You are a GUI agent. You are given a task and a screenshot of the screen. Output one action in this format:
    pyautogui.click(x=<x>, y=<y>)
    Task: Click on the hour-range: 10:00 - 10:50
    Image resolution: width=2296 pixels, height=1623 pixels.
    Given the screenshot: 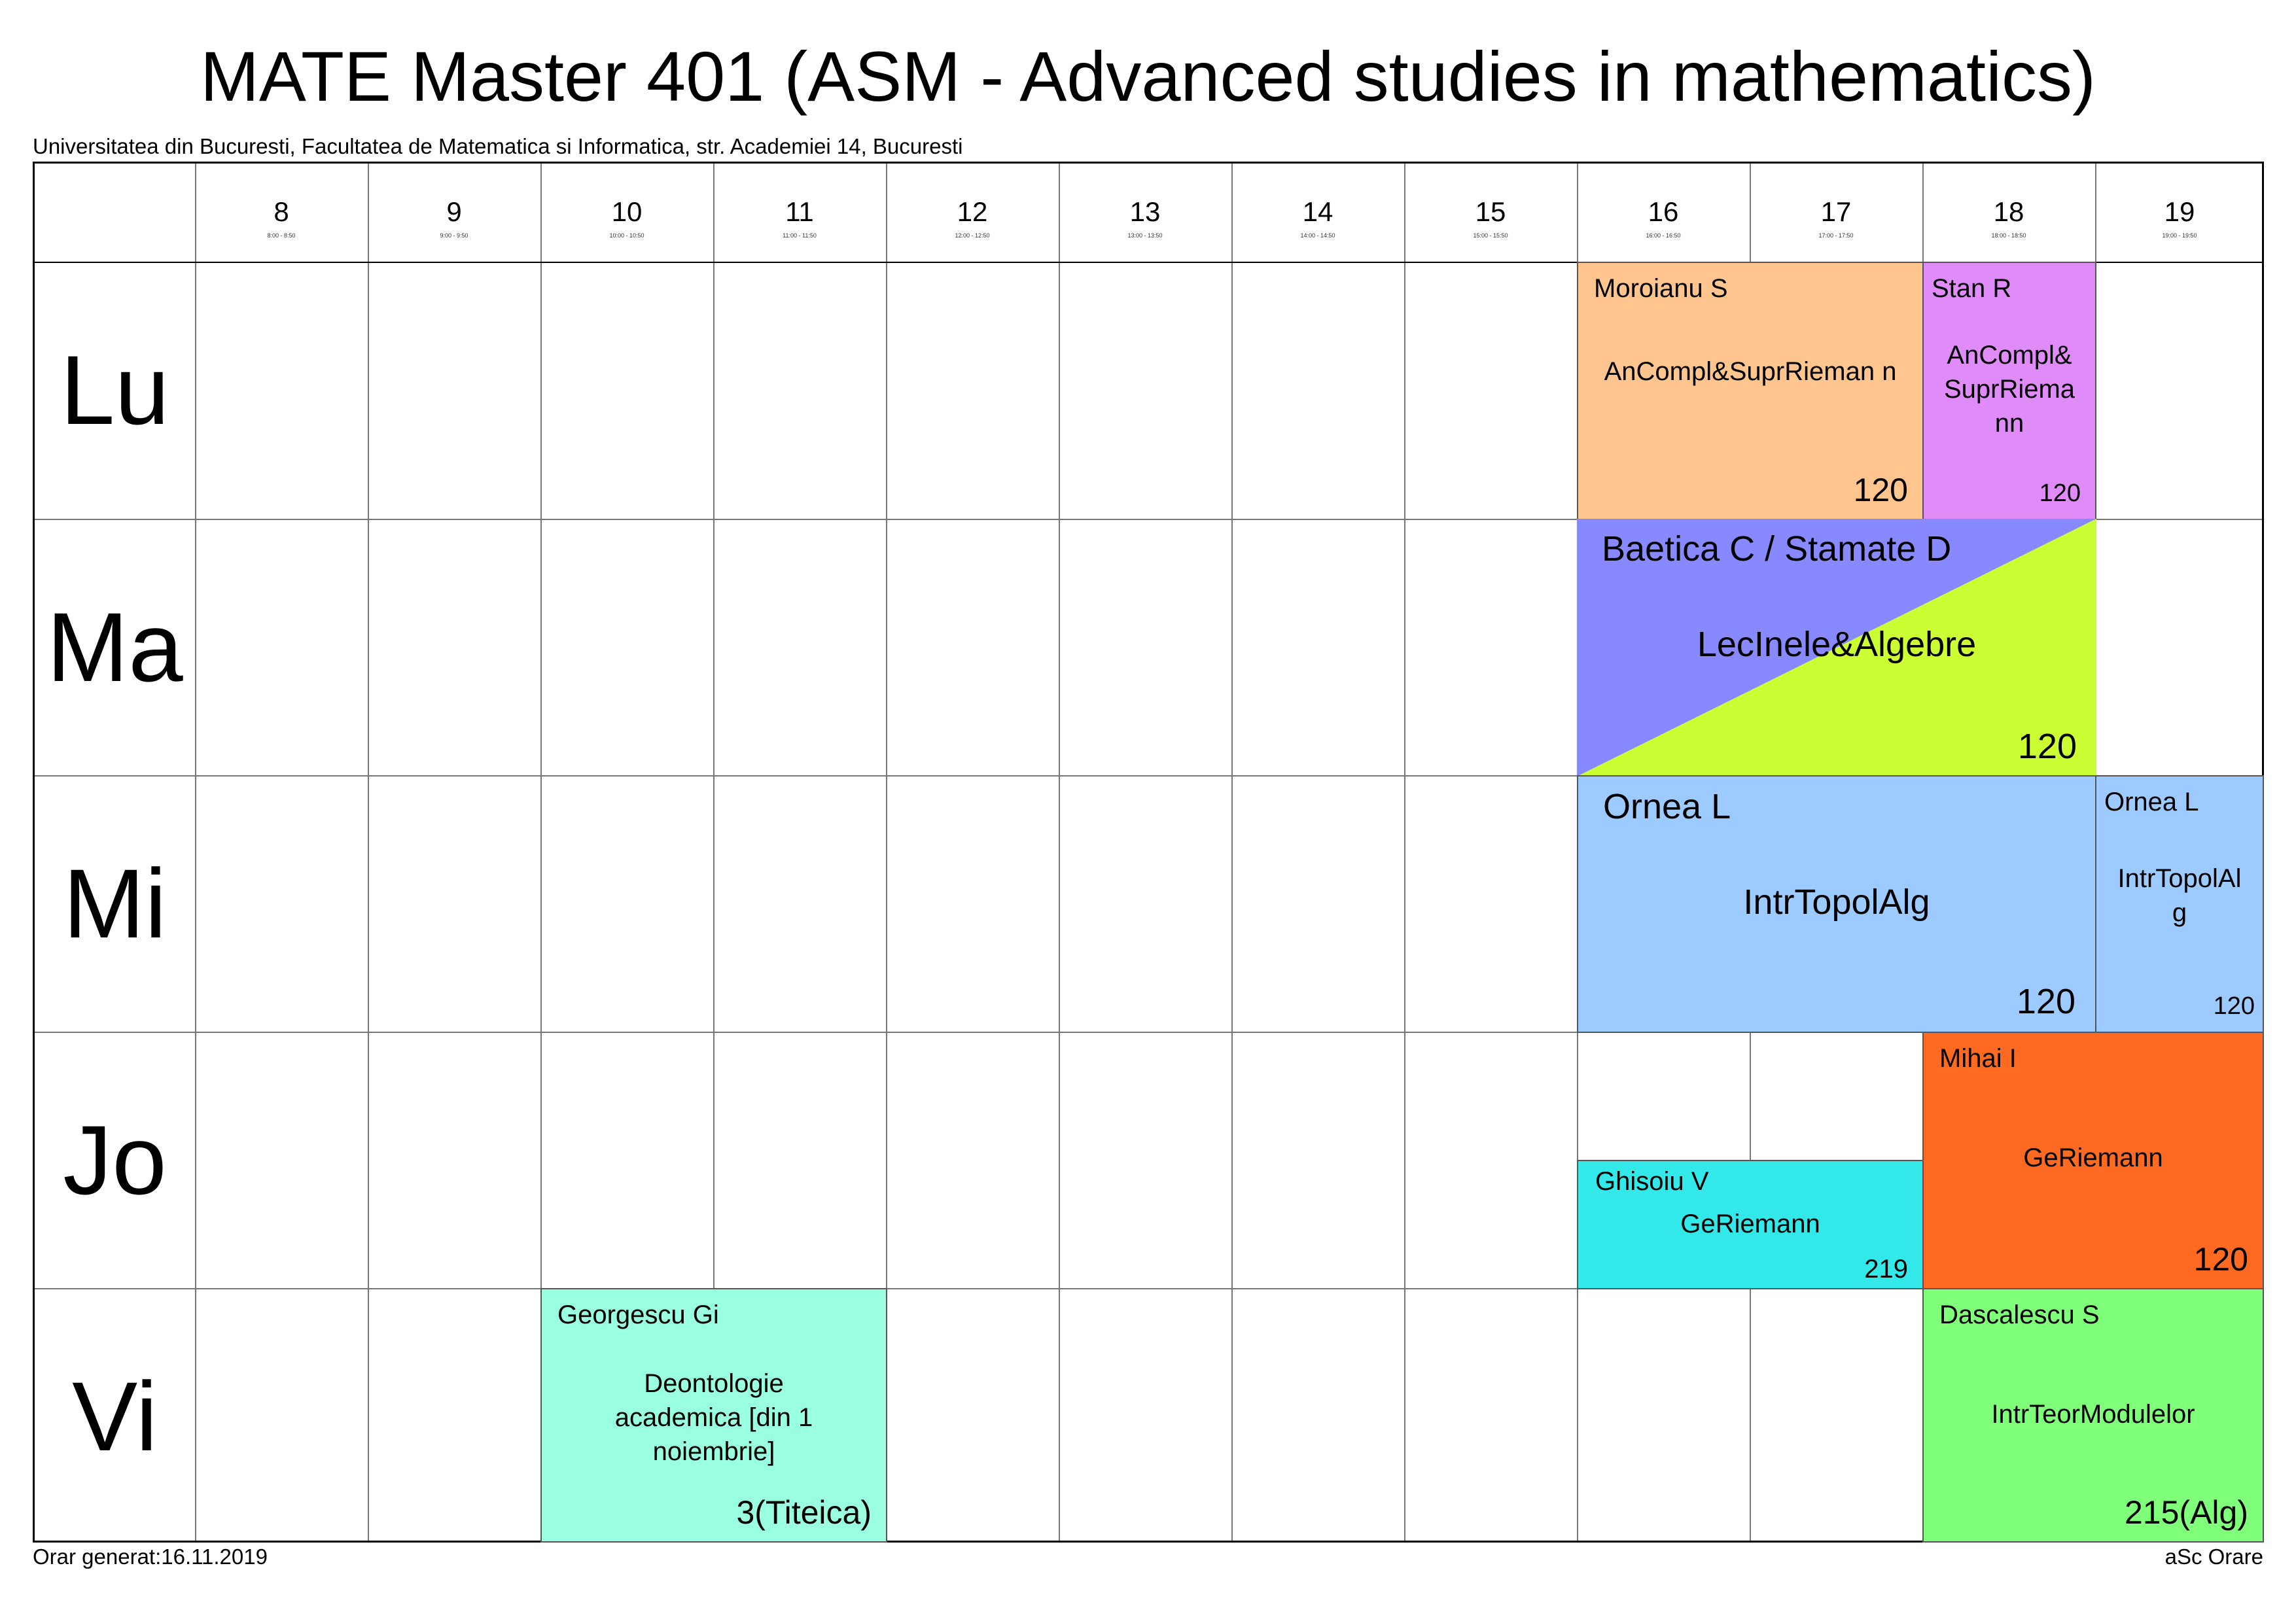 What is the action you would take?
    pyautogui.click(x=627, y=235)
    